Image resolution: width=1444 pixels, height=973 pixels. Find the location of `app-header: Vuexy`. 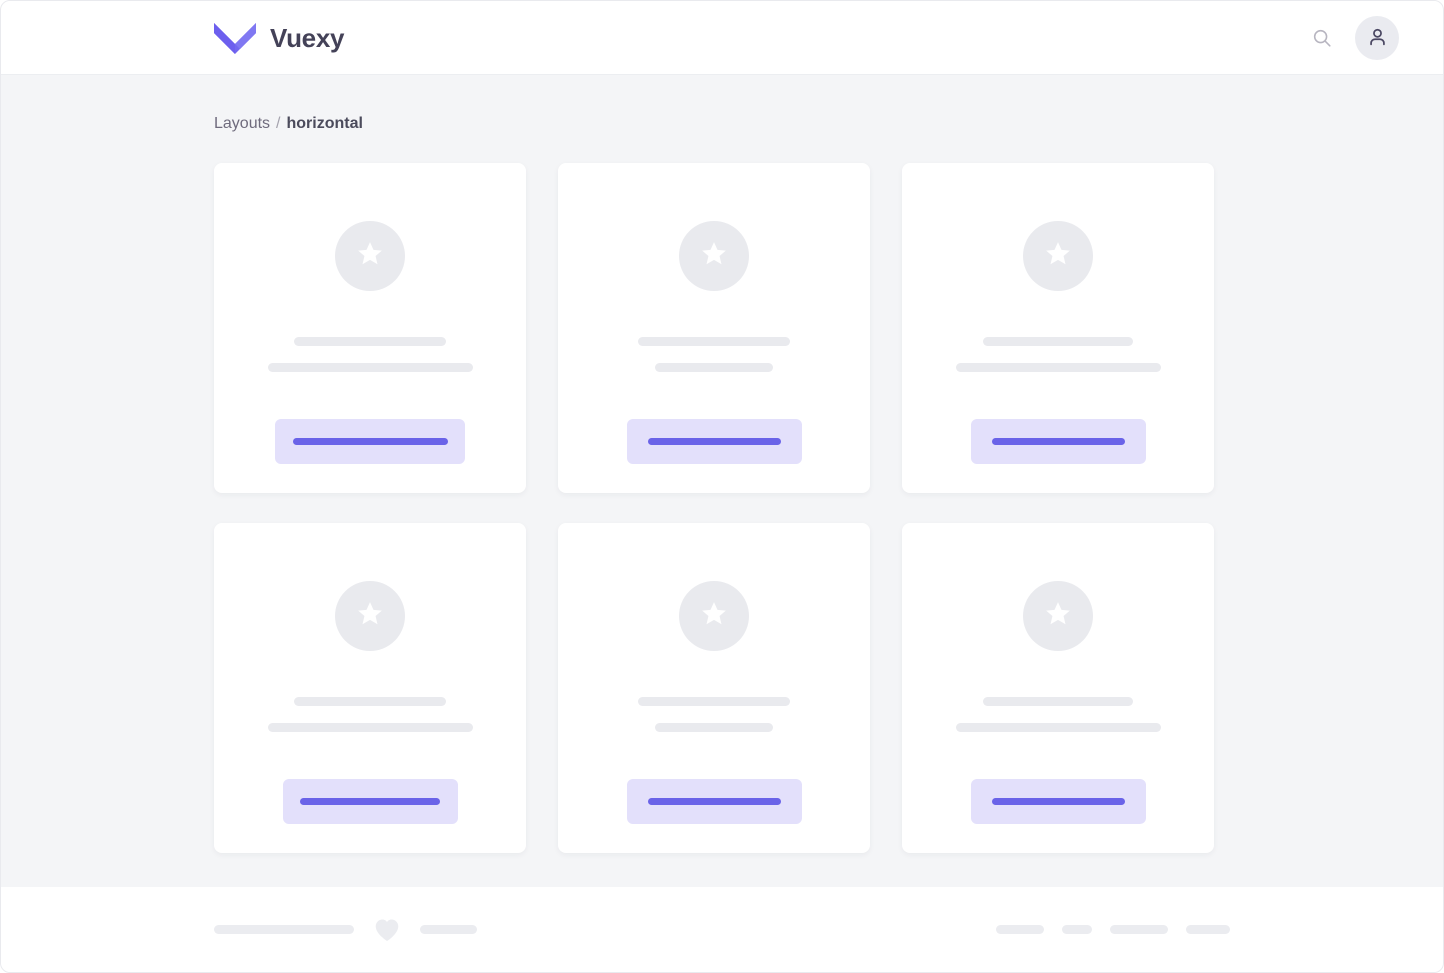

app-header: Vuexy is located at coordinates (722, 38).